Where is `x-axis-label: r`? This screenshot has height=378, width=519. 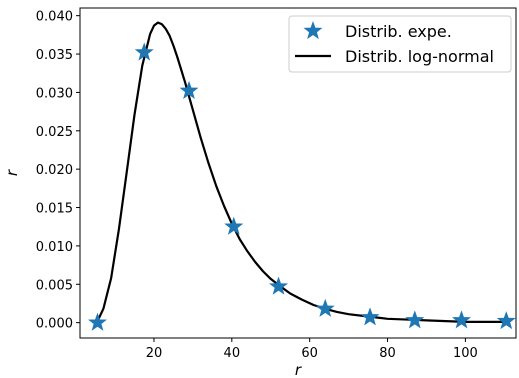
x-axis-label: r is located at coordinates (298, 369).